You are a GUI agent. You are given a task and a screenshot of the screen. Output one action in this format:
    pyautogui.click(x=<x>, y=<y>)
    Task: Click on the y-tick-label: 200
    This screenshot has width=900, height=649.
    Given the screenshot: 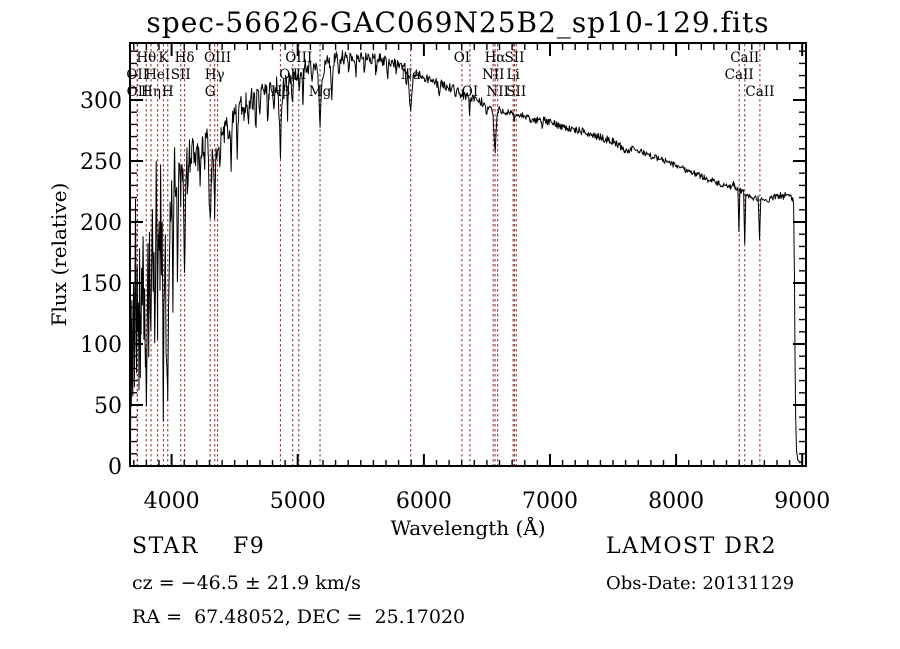 What is the action you would take?
    pyautogui.click(x=101, y=223)
    